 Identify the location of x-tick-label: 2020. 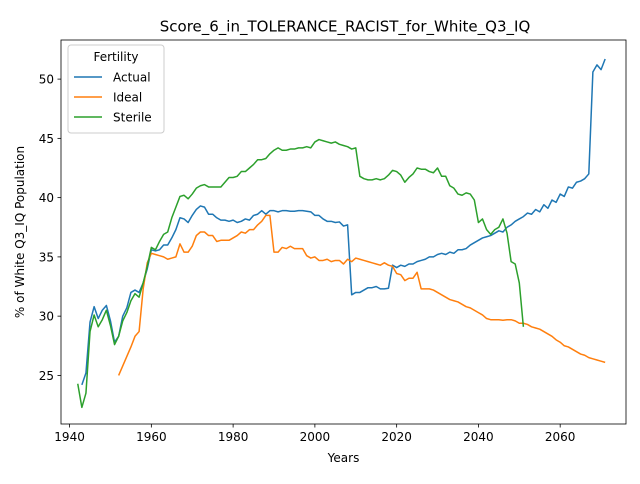
(396, 437).